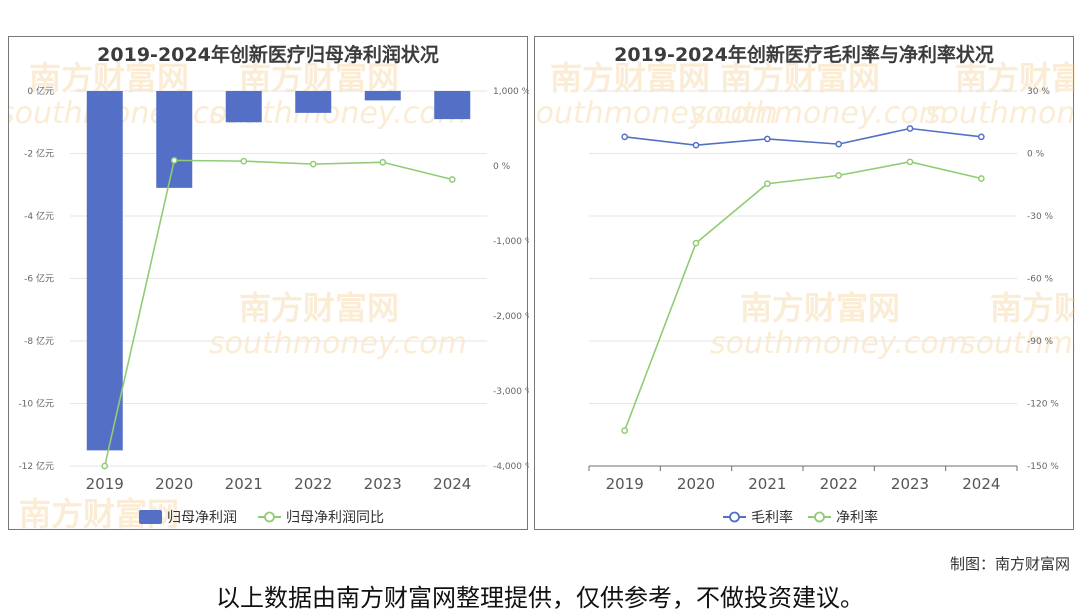 The height and width of the screenshot is (614, 1080). What do you see at coordinates (39, 279) in the screenshot?
I see `y-left-tick-label: -6 亿元` at bounding box center [39, 279].